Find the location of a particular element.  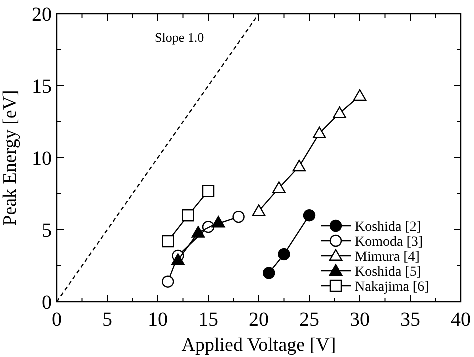

y-tick-label: 15 is located at coordinates (42, 87).